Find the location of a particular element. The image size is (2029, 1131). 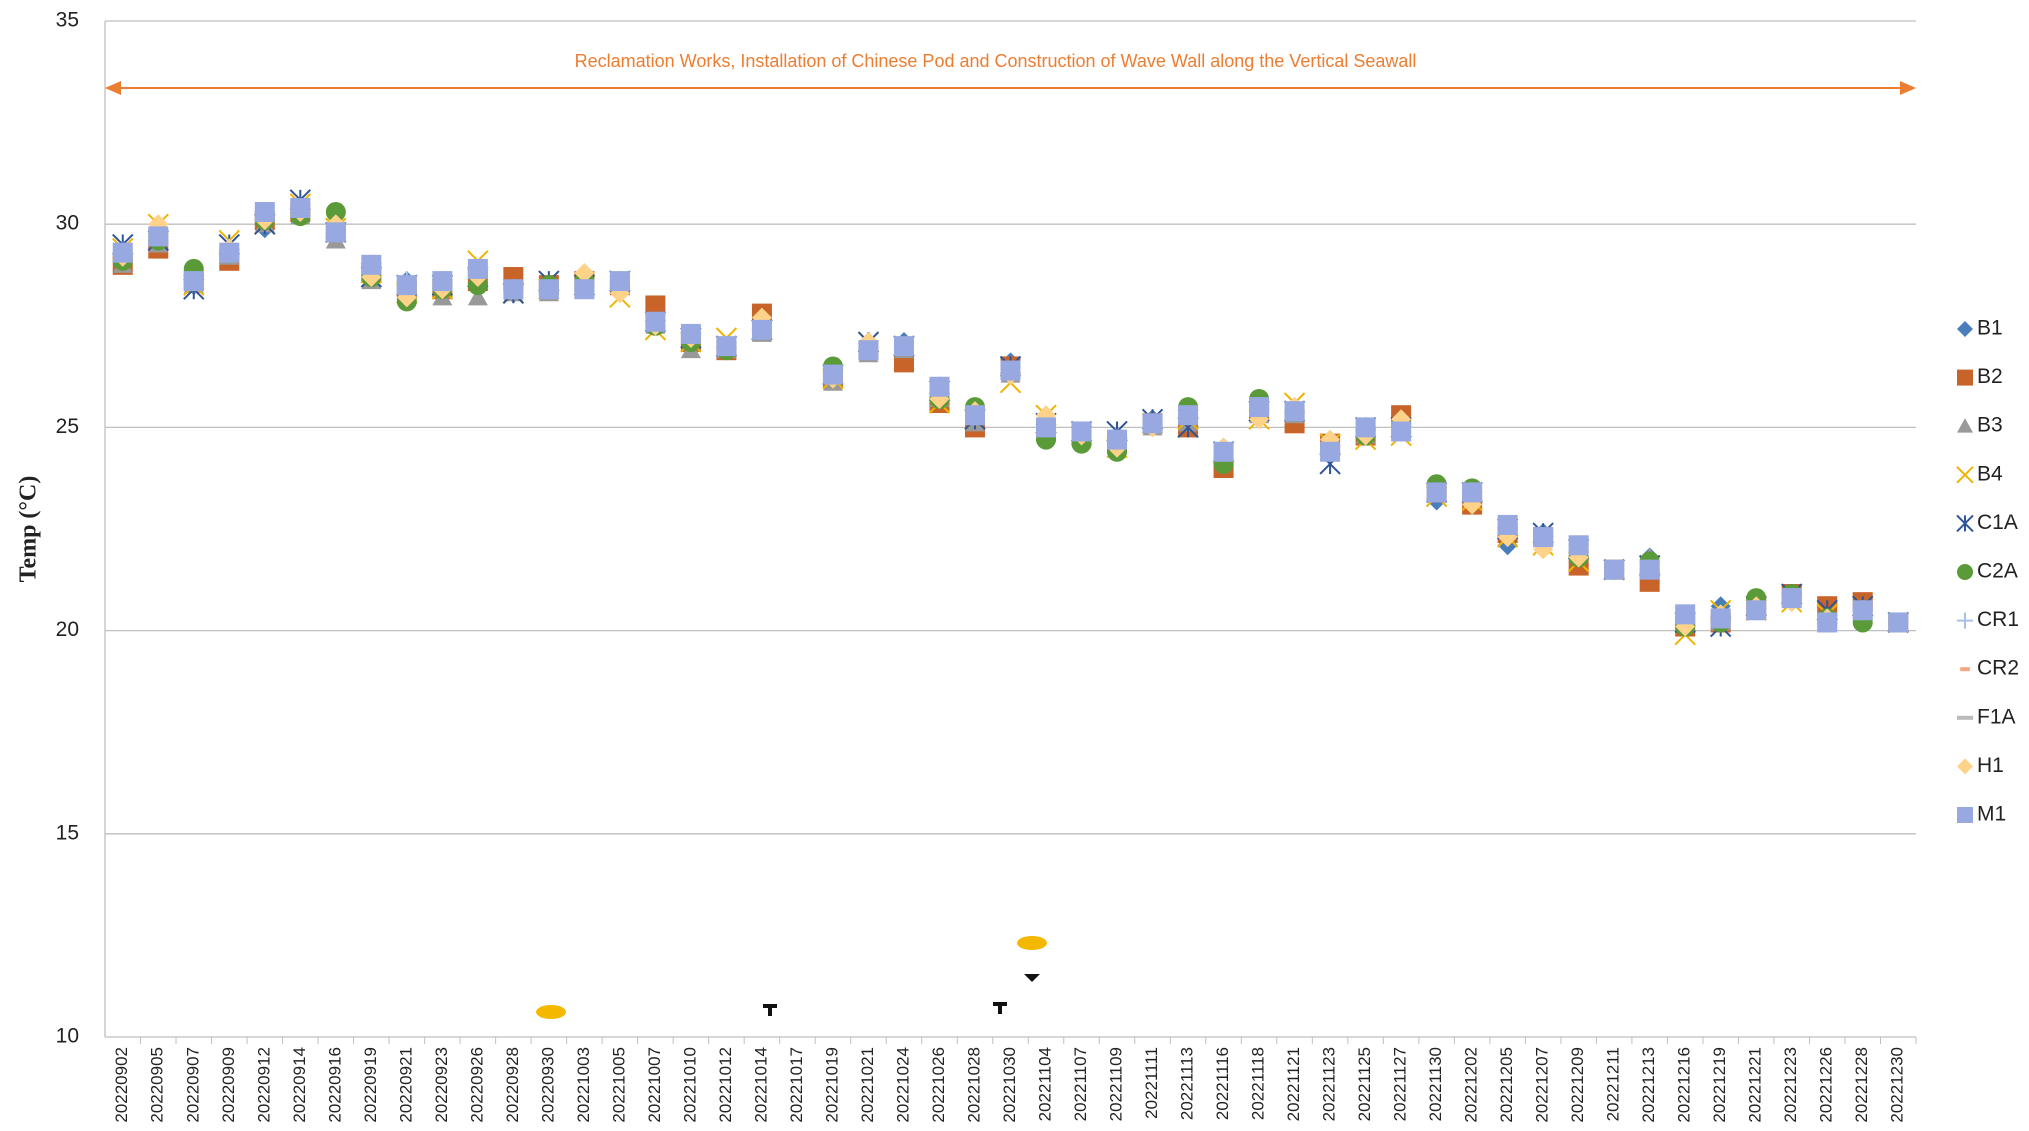

legend-item: B2 is located at coordinates (1980, 376).